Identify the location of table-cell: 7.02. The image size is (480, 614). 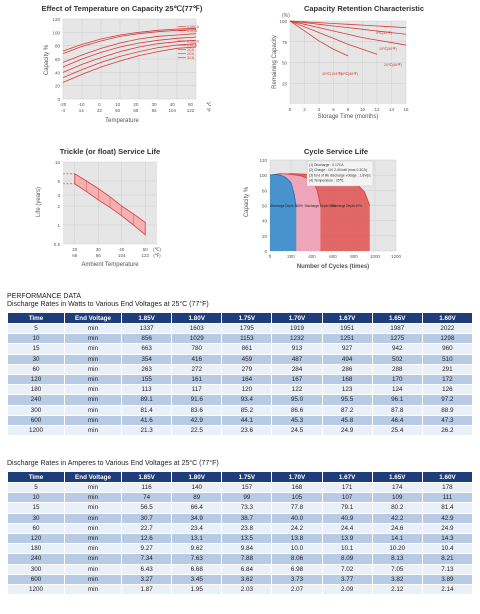
(347, 569).